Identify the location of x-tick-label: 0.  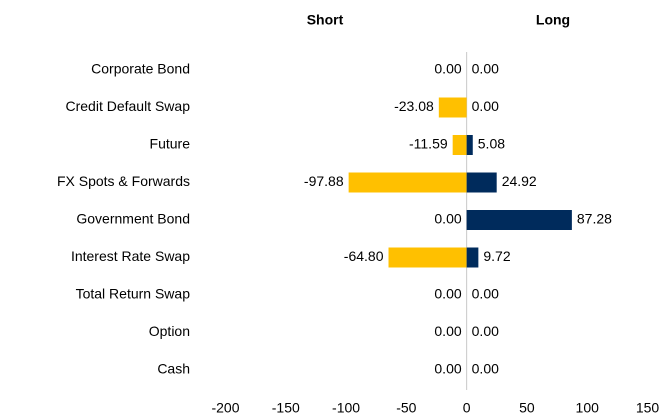
(467, 408).